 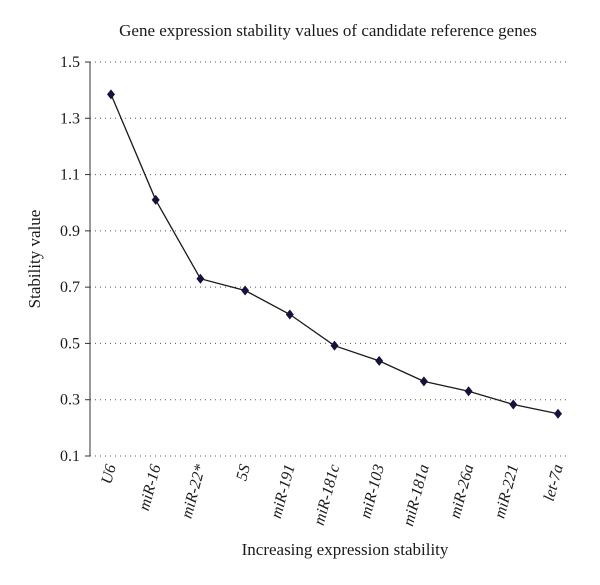 I want to click on x-tick-label: miR-181c, so click(x=327, y=495).